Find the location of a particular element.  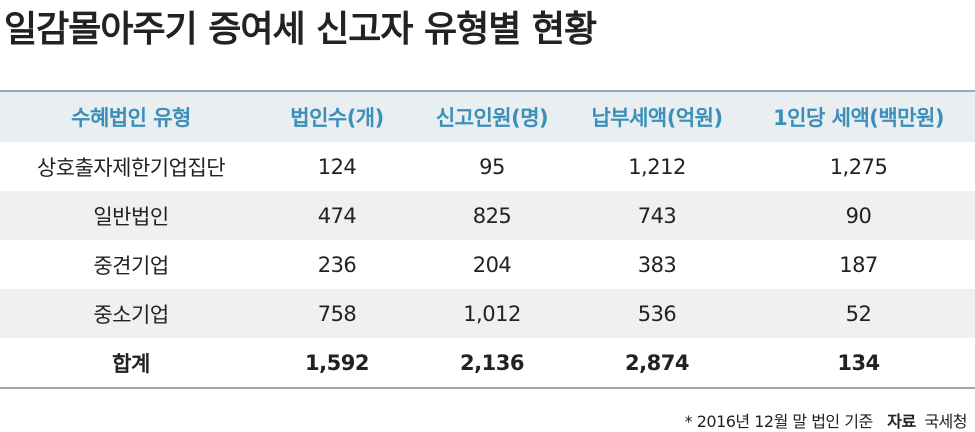

cell: 758 is located at coordinates (337, 313).